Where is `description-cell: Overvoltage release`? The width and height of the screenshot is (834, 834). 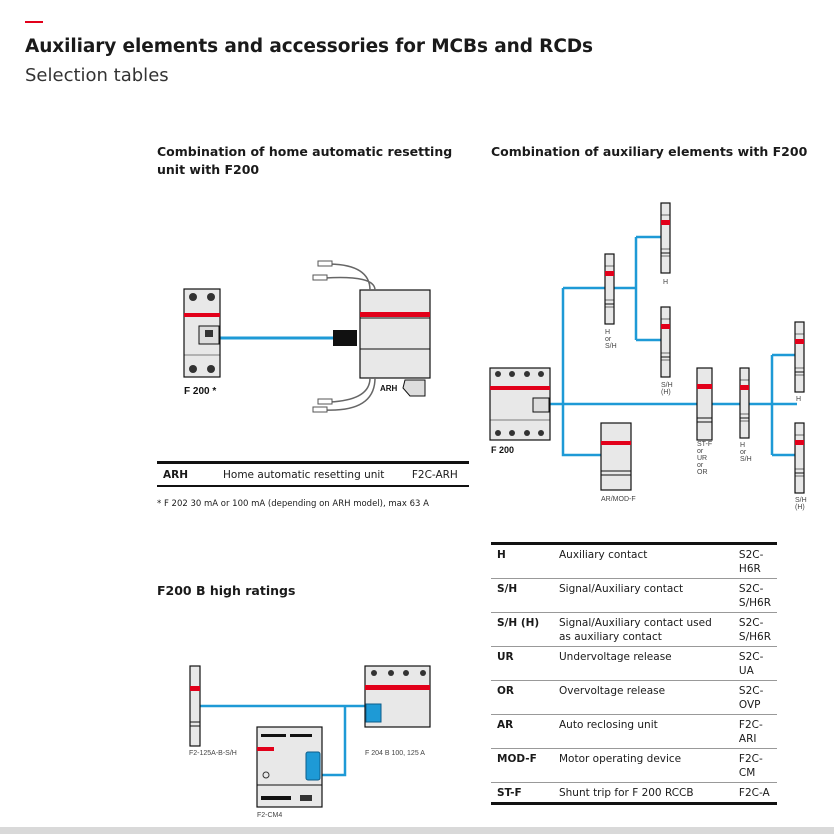 description-cell: Overvoltage release is located at coordinates (612, 691).